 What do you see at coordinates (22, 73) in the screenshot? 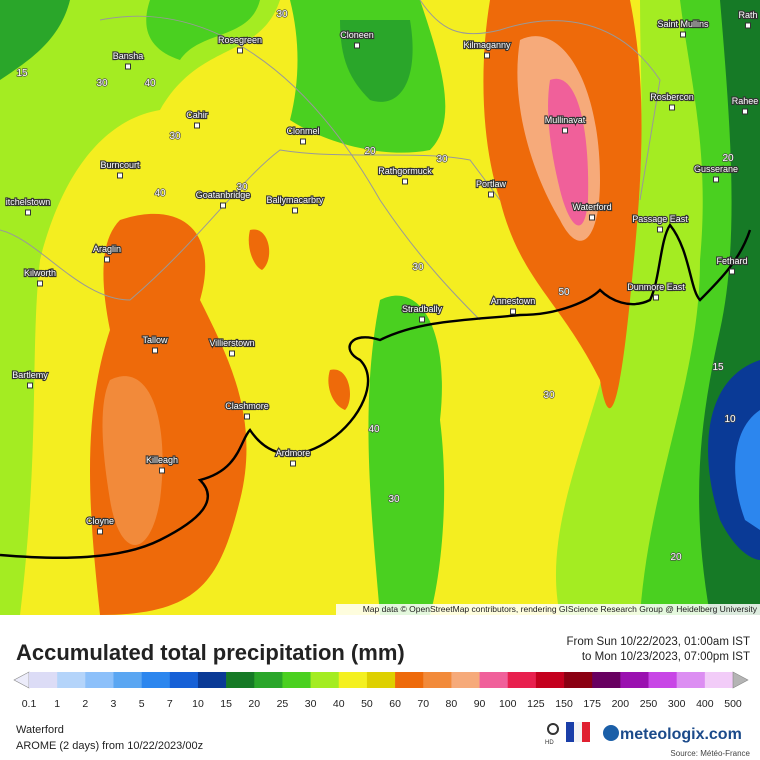
I see `contour-label: 15` at bounding box center [22, 73].